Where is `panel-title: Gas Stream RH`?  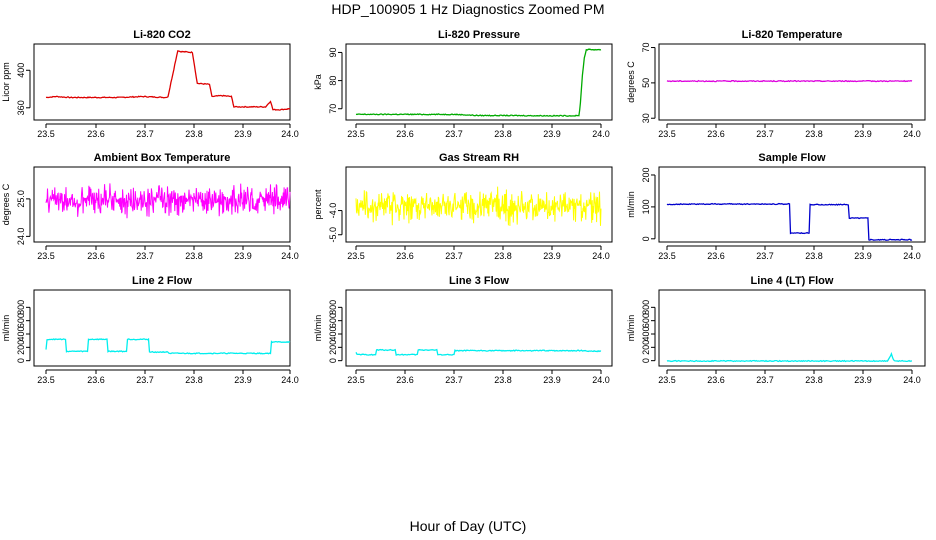 panel-title: Gas Stream RH is located at coordinates (479, 158).